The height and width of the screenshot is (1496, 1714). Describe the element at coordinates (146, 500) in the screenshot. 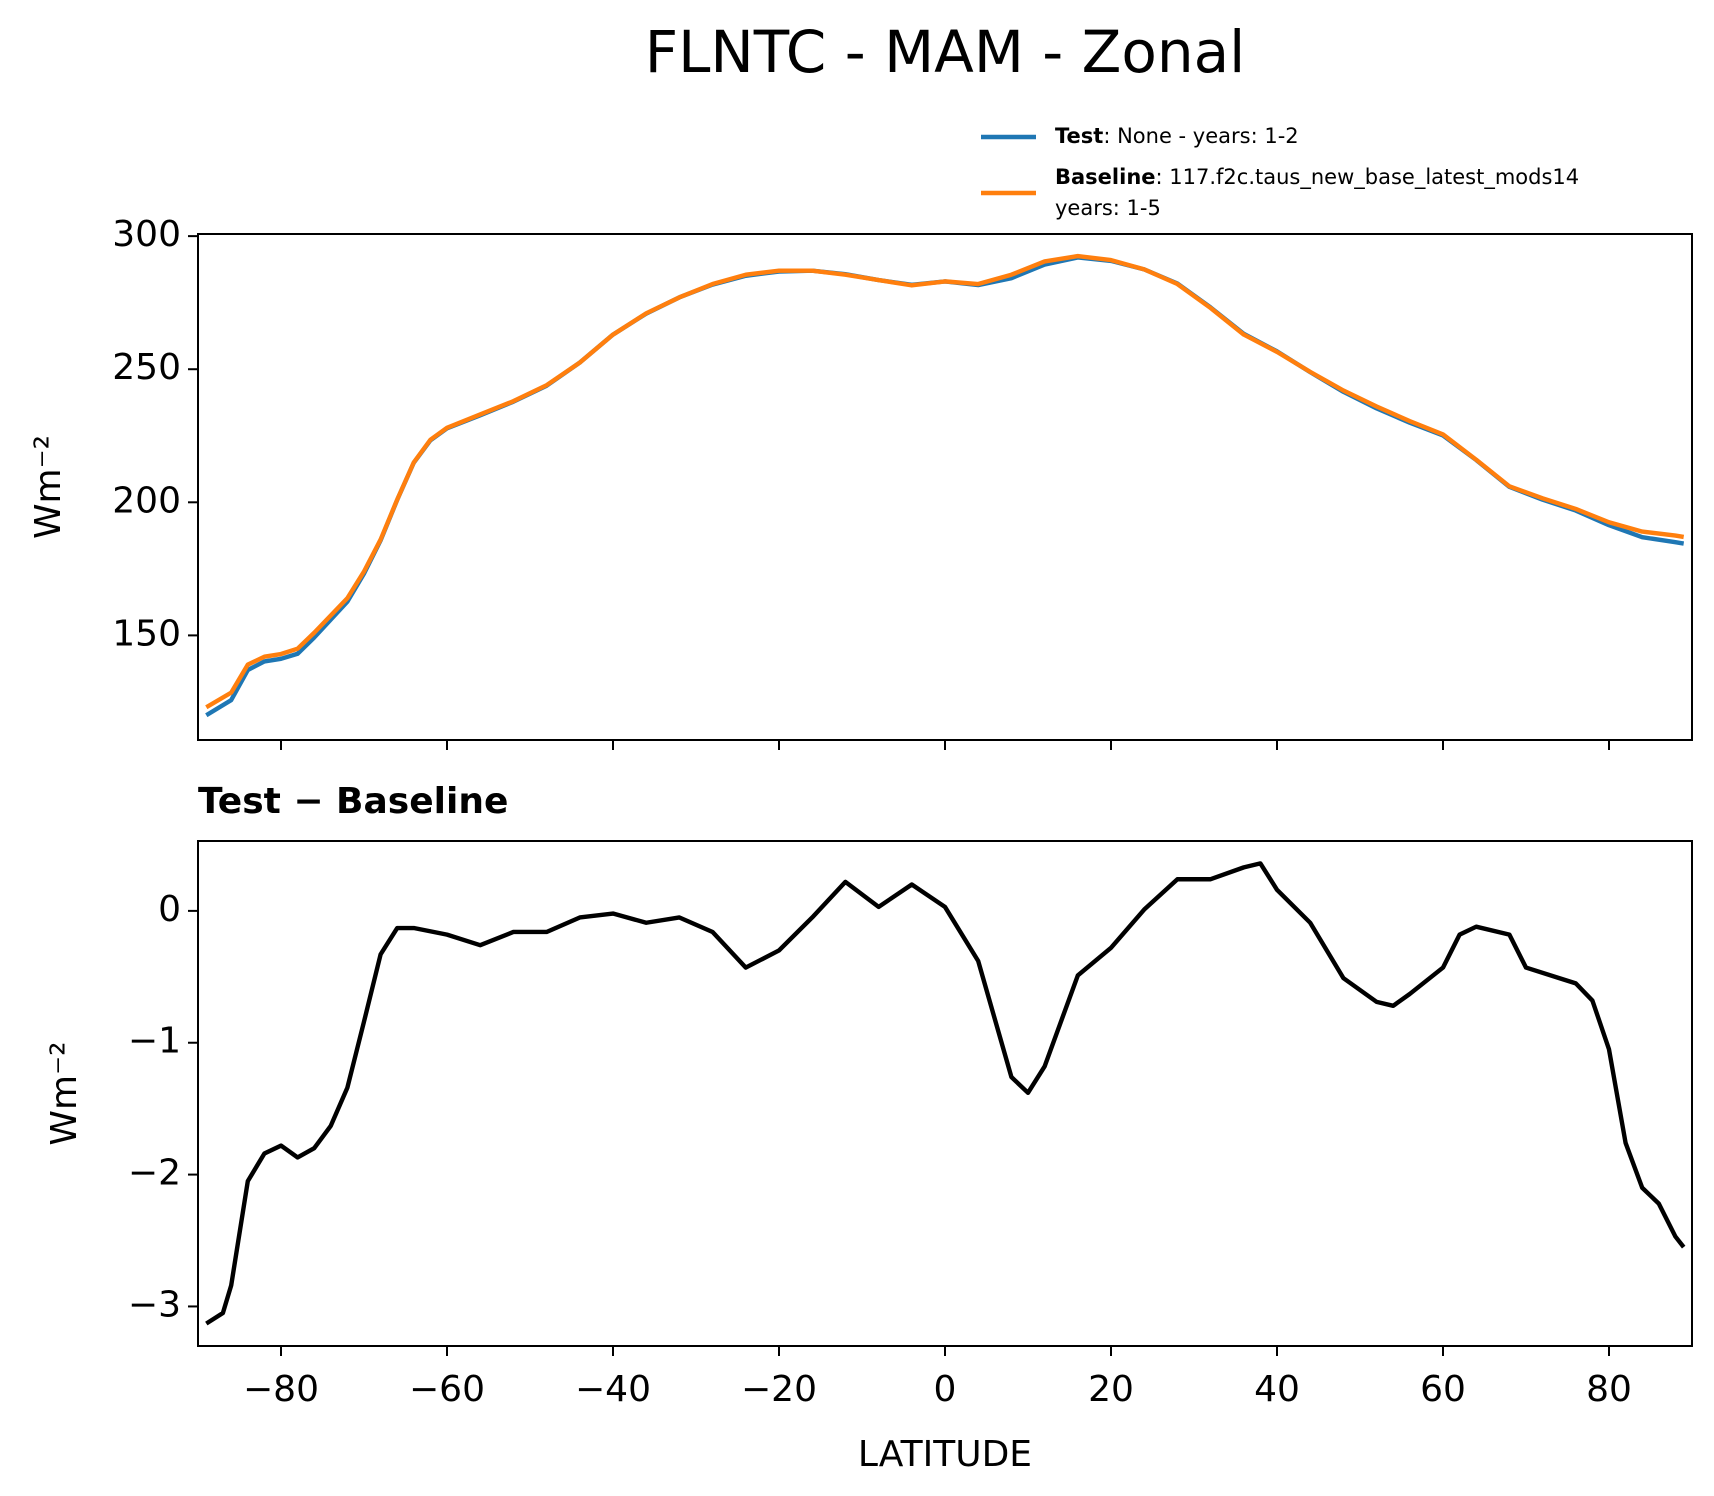

I see `y-tick-label: 200` at that location.